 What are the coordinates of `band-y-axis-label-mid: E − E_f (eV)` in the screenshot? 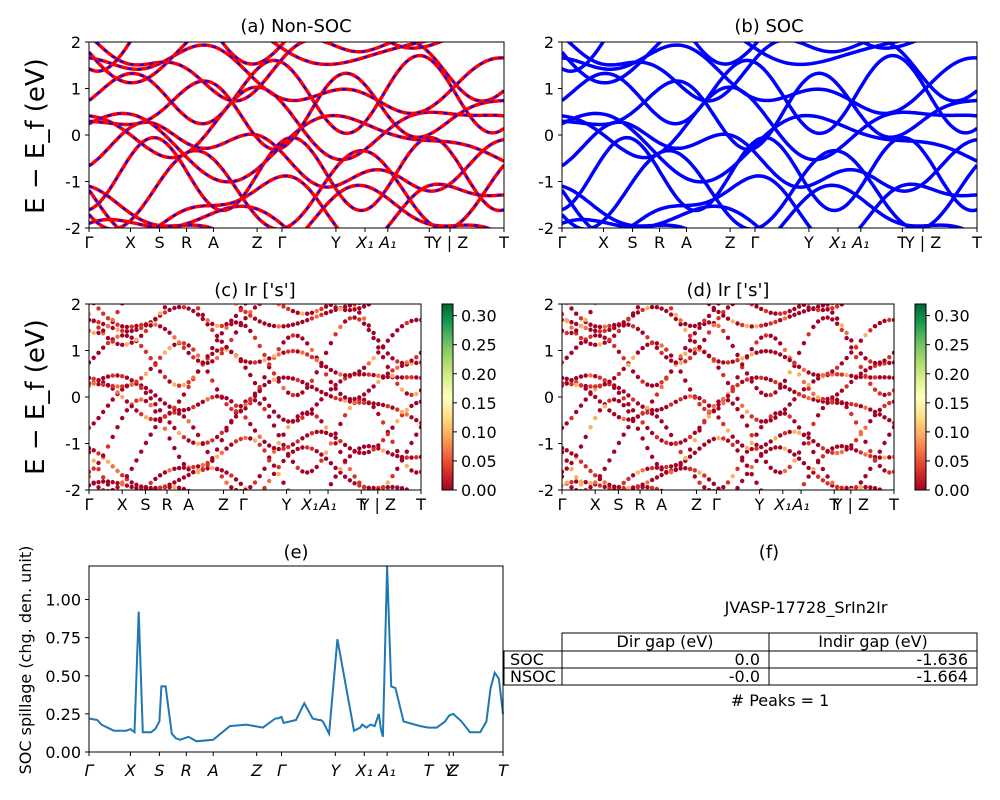 It's located at (36, 397).